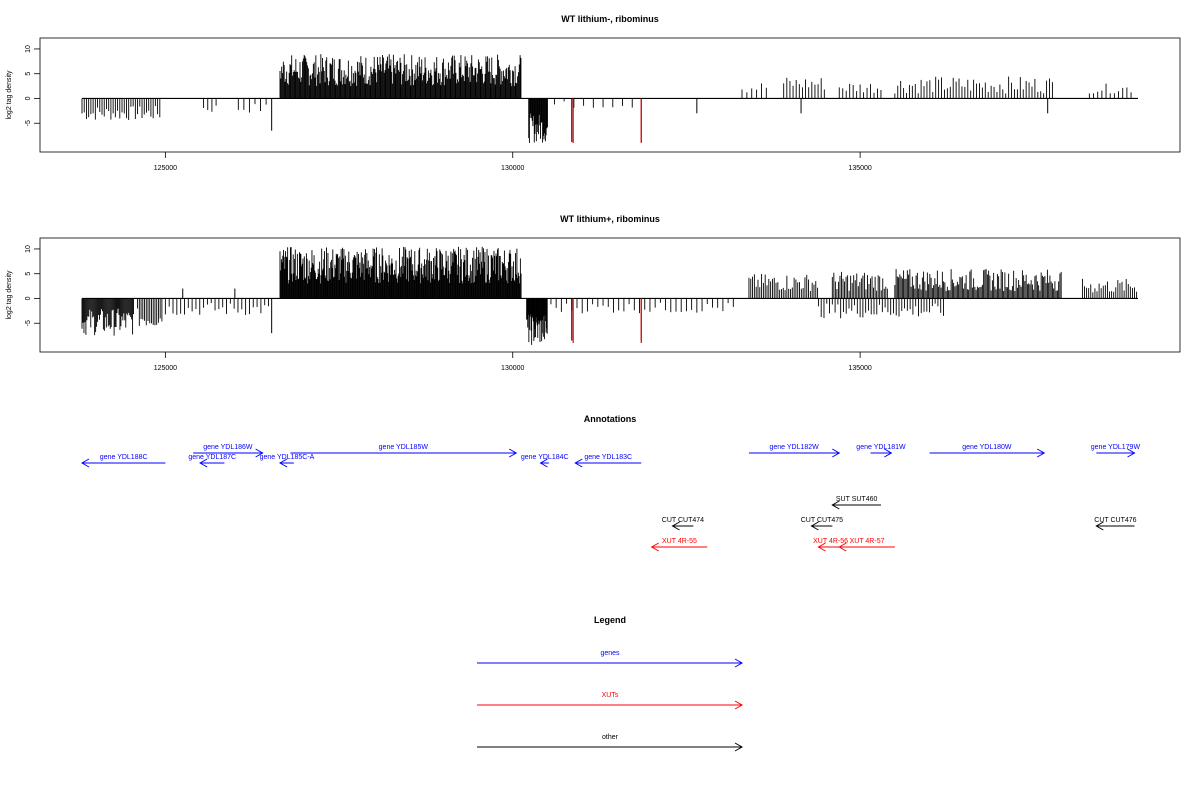  What do you see at coordinates (830, 541) in the screenshot?
I see `annotation-label: XUT 4R-56` at bounding box center [830, 541].